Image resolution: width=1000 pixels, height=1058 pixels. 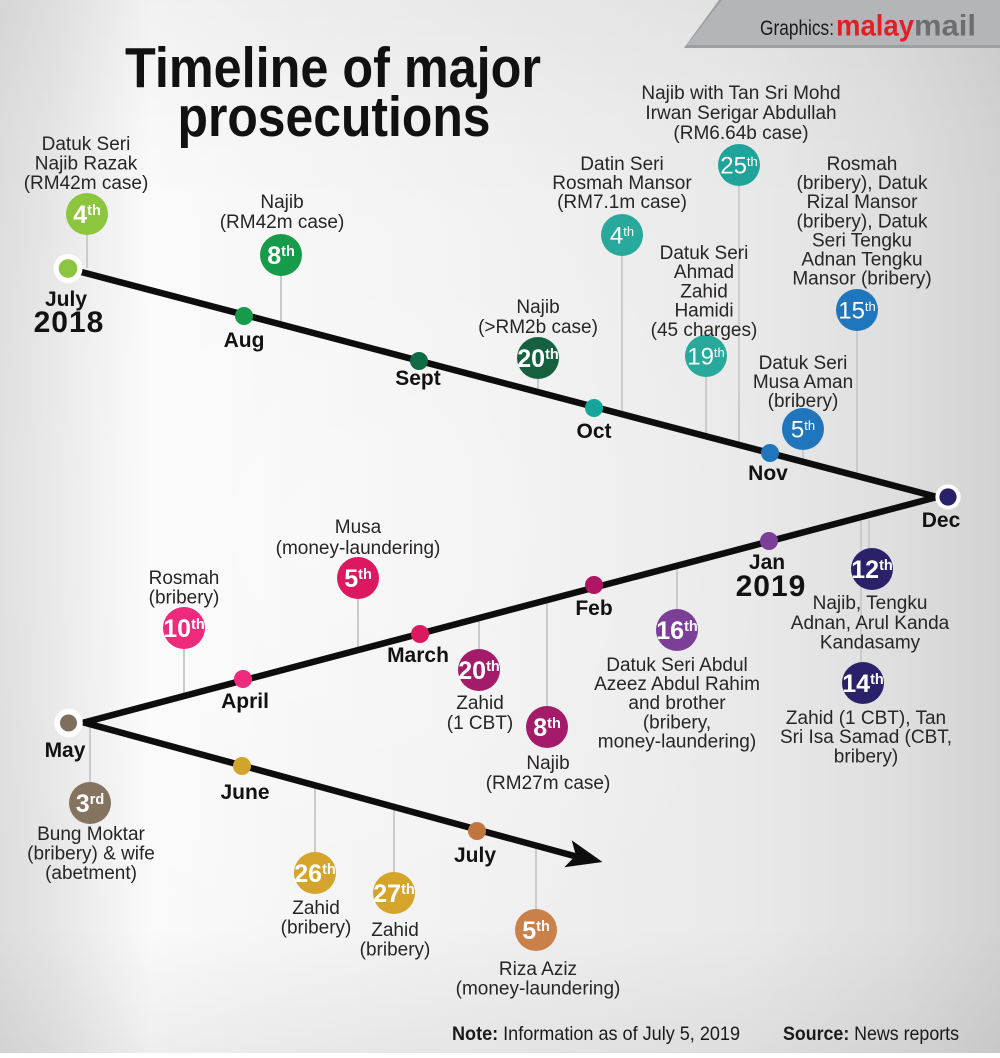 What do you see at coordinates (418, 655) in the screenshot?
I see `svg-text: March` at bounding box center [418, 655].